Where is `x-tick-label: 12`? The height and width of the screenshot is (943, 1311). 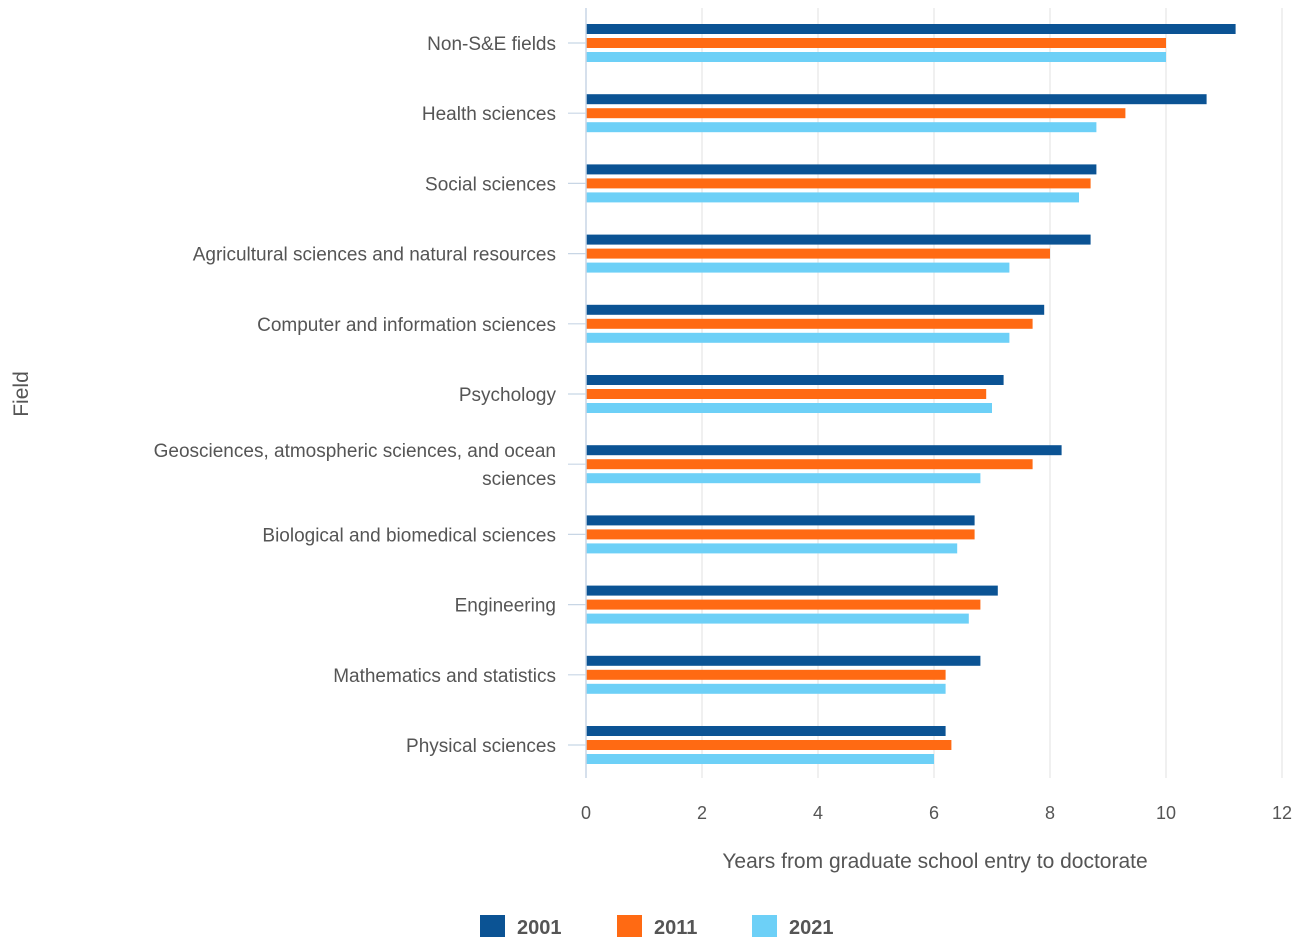
x-tick-label: 12 is located at coordinates (1282, 813).